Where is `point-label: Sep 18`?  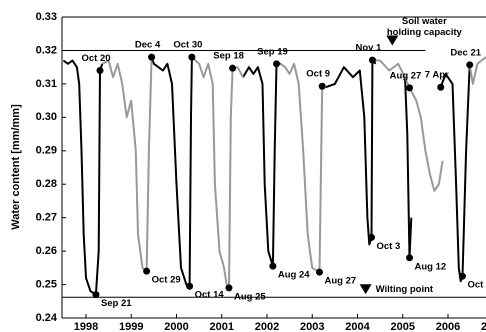 point-label: Sep 18 is located at coordinates (228, 56).